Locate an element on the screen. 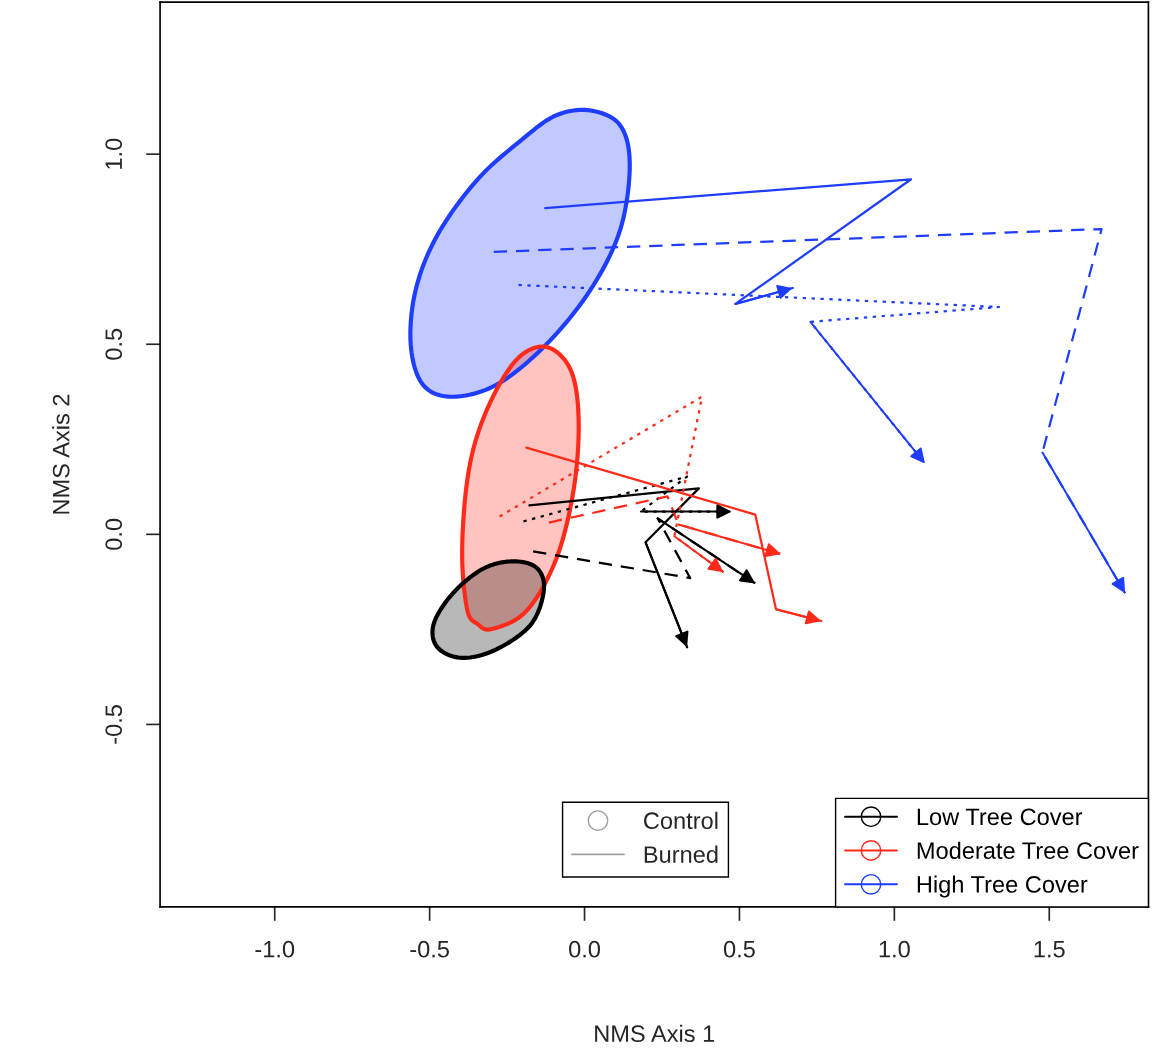 The width and height of the screenshot is (1160, 1057). x-tick-label: -1.0 is located at coordinates (275, 949).